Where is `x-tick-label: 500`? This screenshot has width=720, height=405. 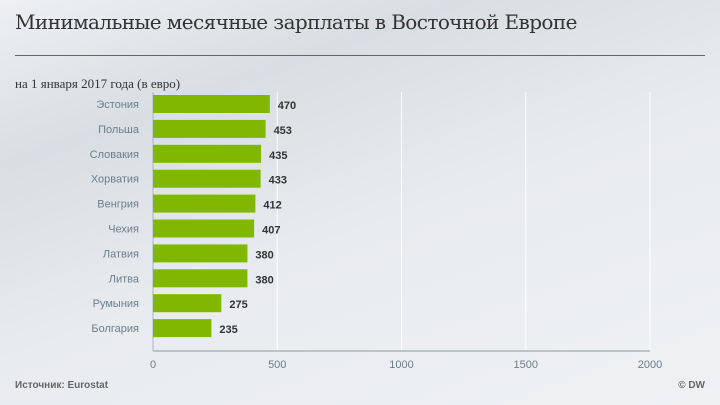 x-tick-label: 500 is located at coordinates (277, 365).